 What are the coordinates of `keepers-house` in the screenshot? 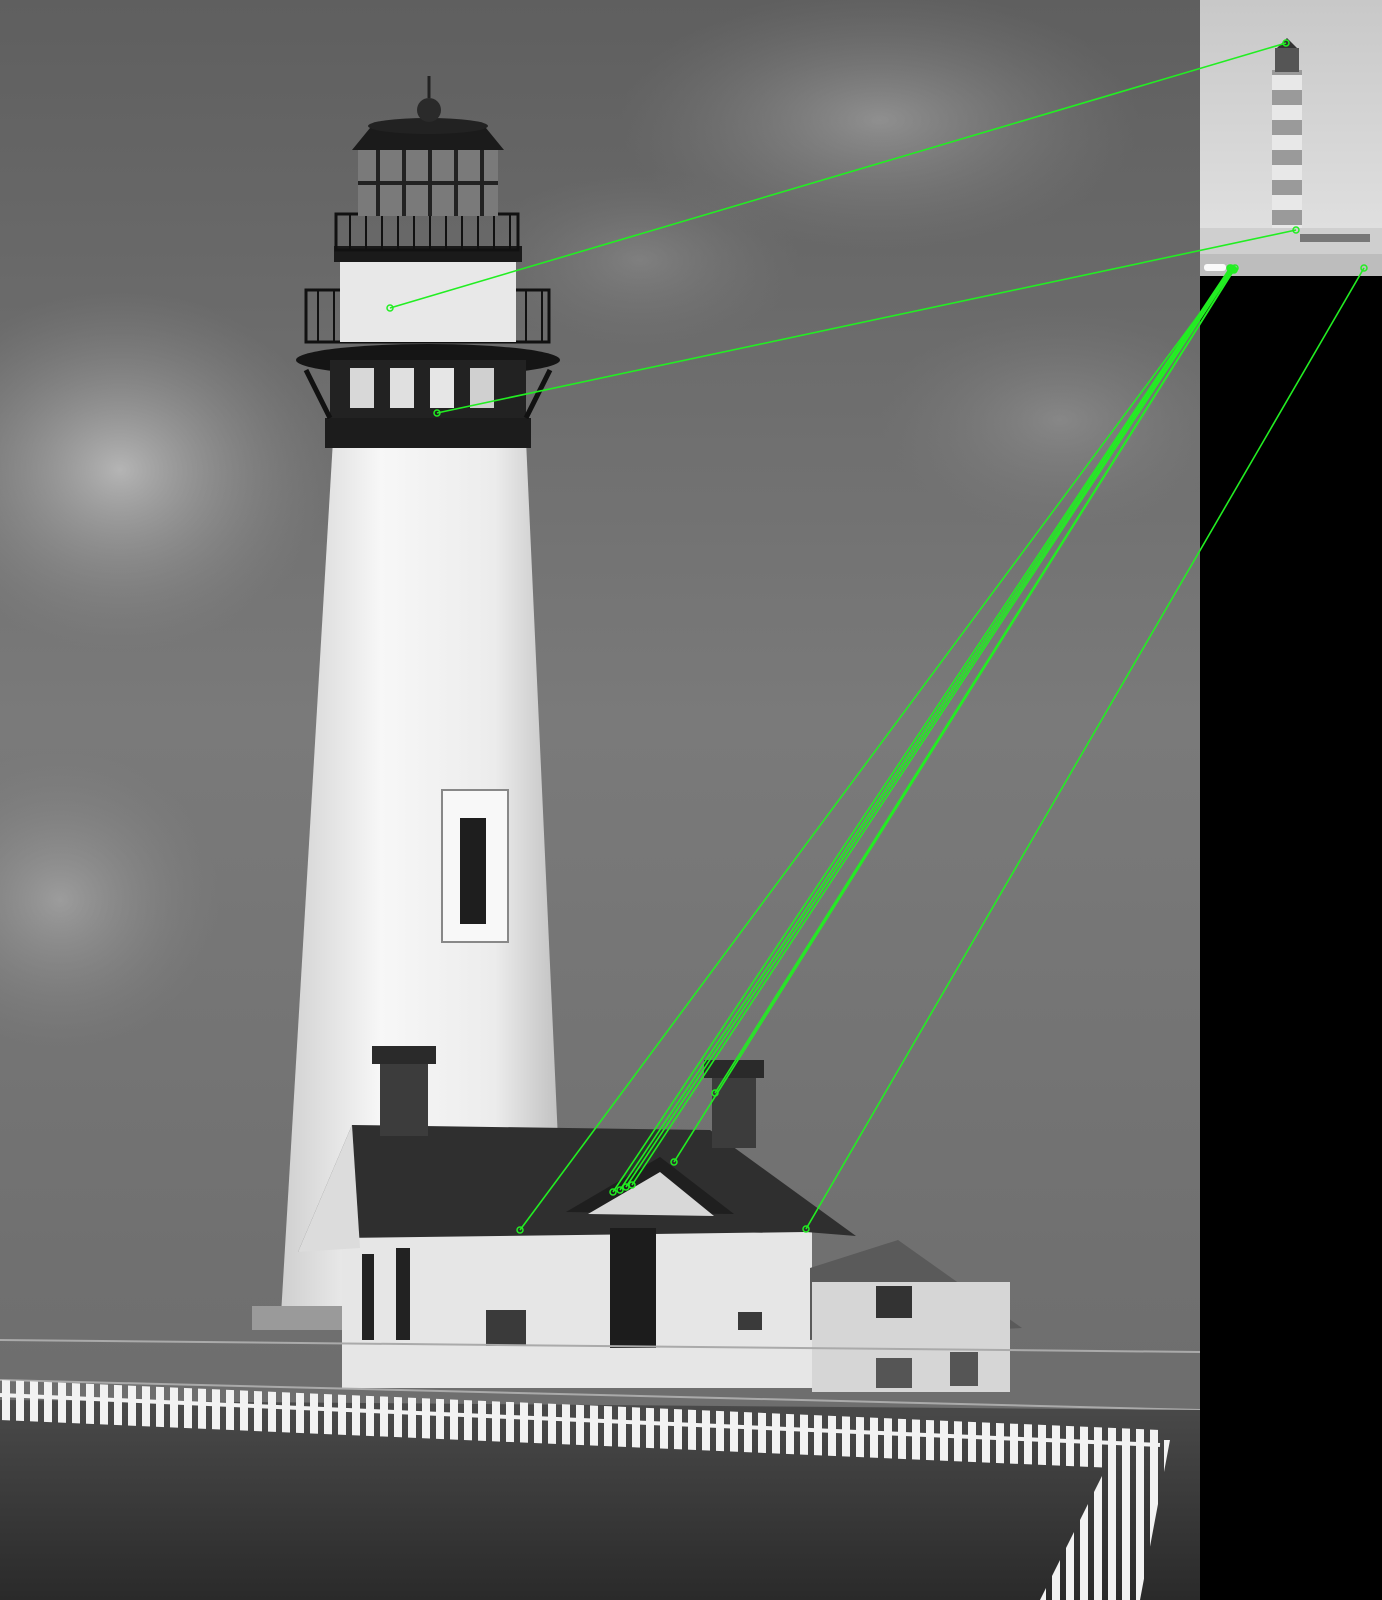 It's located at (577, 1217).